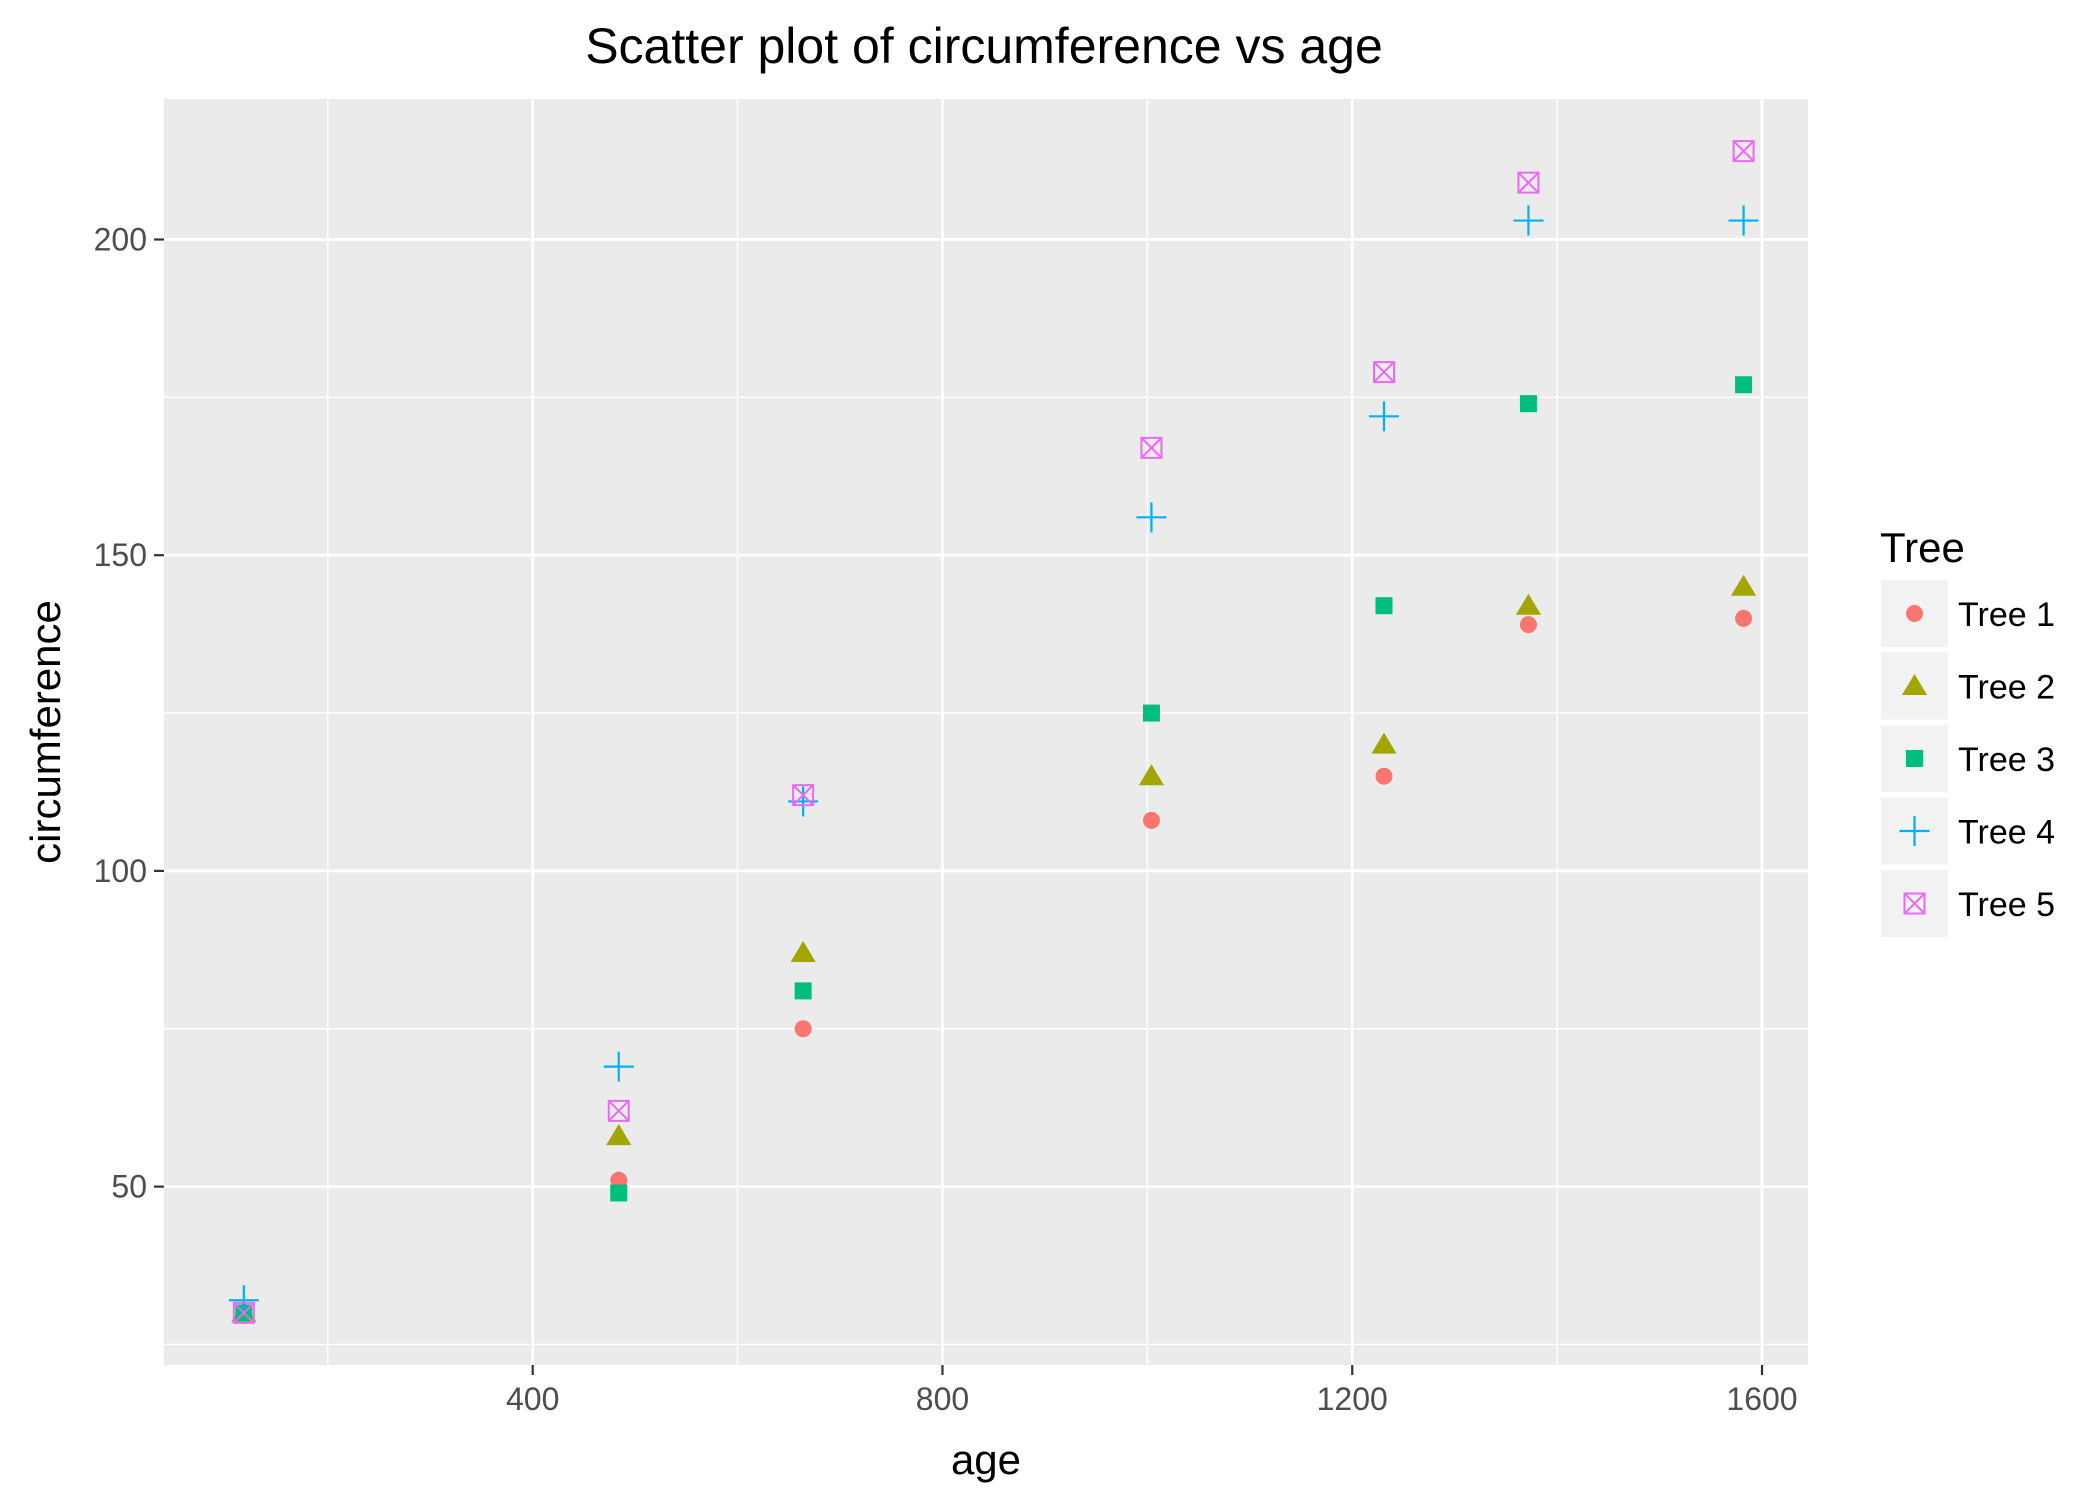  Describe the element at coordinates (1761, 1399) in the screenshot. I see `x-tick-label: 1600` at that location.